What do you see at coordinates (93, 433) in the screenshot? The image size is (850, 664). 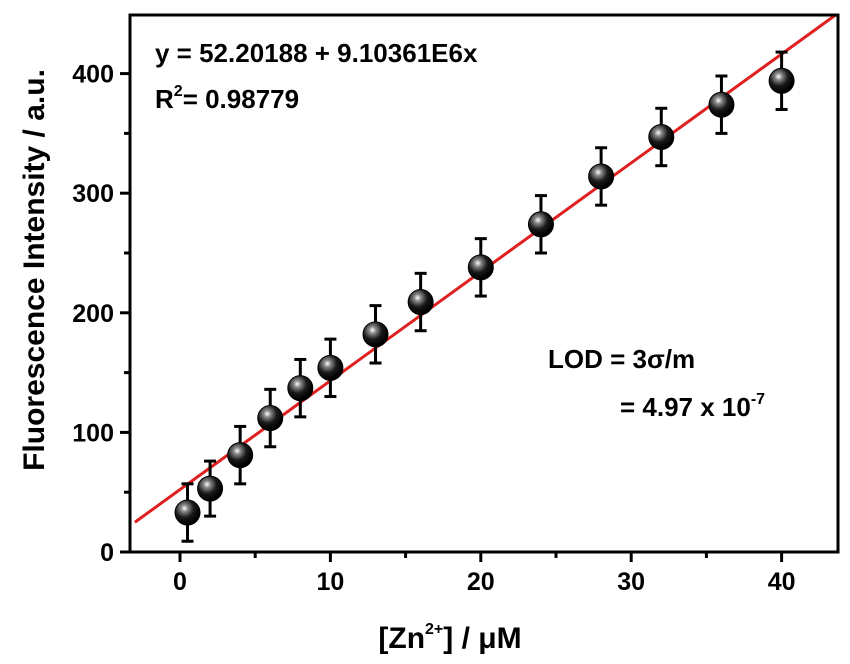 I see `y-tick-label: 100` at bounding box center [93, 433].